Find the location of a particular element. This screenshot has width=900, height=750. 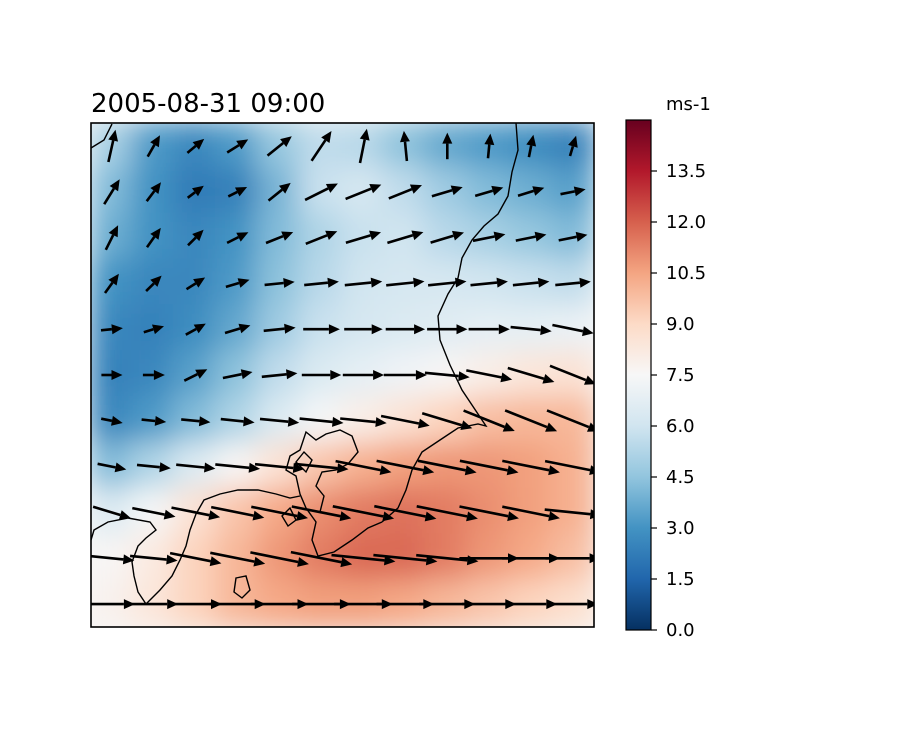

colorbar-tick-label: 7.5 is located at coordinates (680, 375).